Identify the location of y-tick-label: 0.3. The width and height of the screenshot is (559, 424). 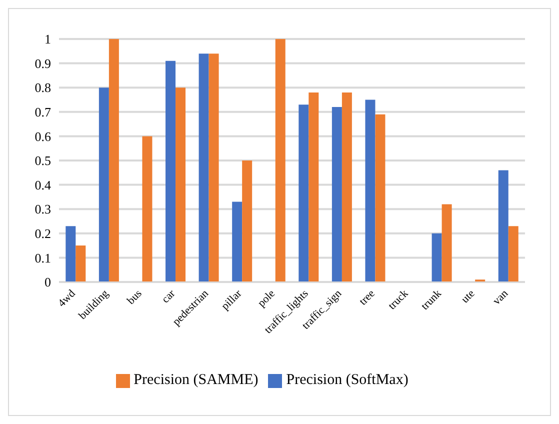
(42, 209).